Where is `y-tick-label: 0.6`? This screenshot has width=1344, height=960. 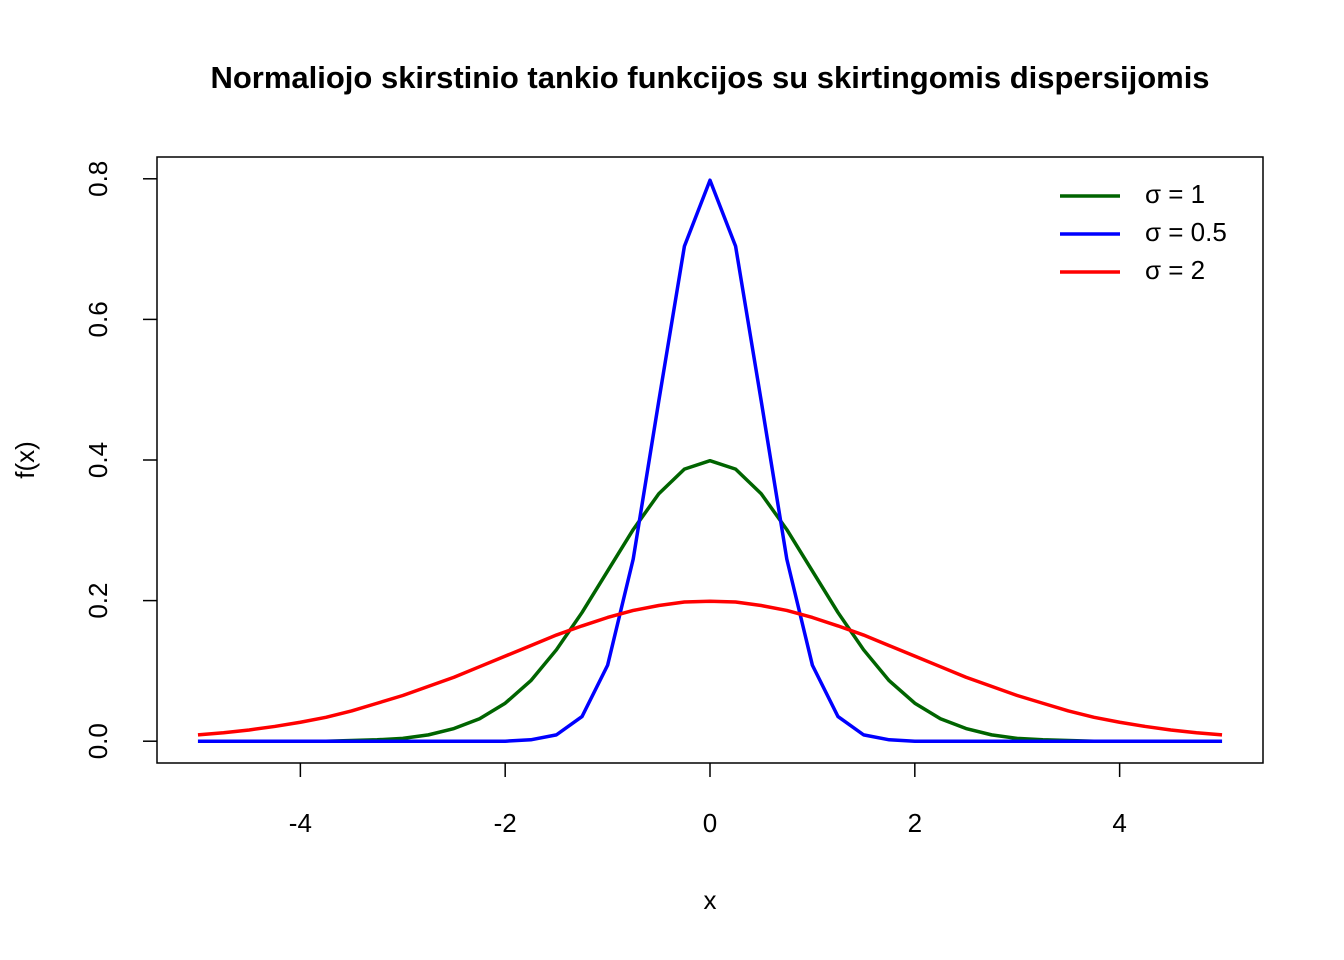 y-tick-label: 0.6 is located at coordinates (98, 319).